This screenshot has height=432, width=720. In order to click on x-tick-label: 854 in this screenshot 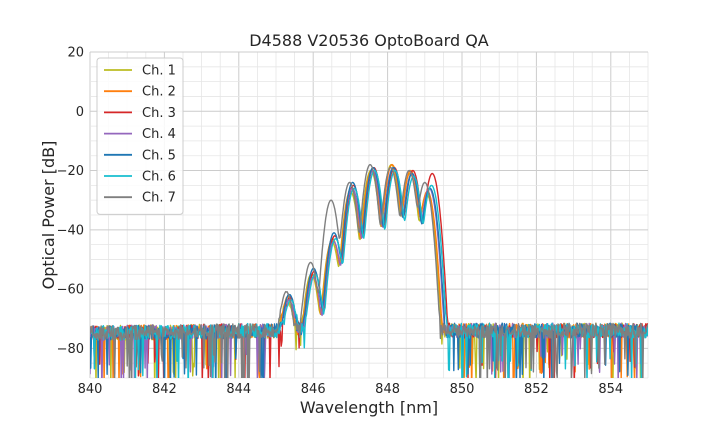, I will do `click(610, 389)`.